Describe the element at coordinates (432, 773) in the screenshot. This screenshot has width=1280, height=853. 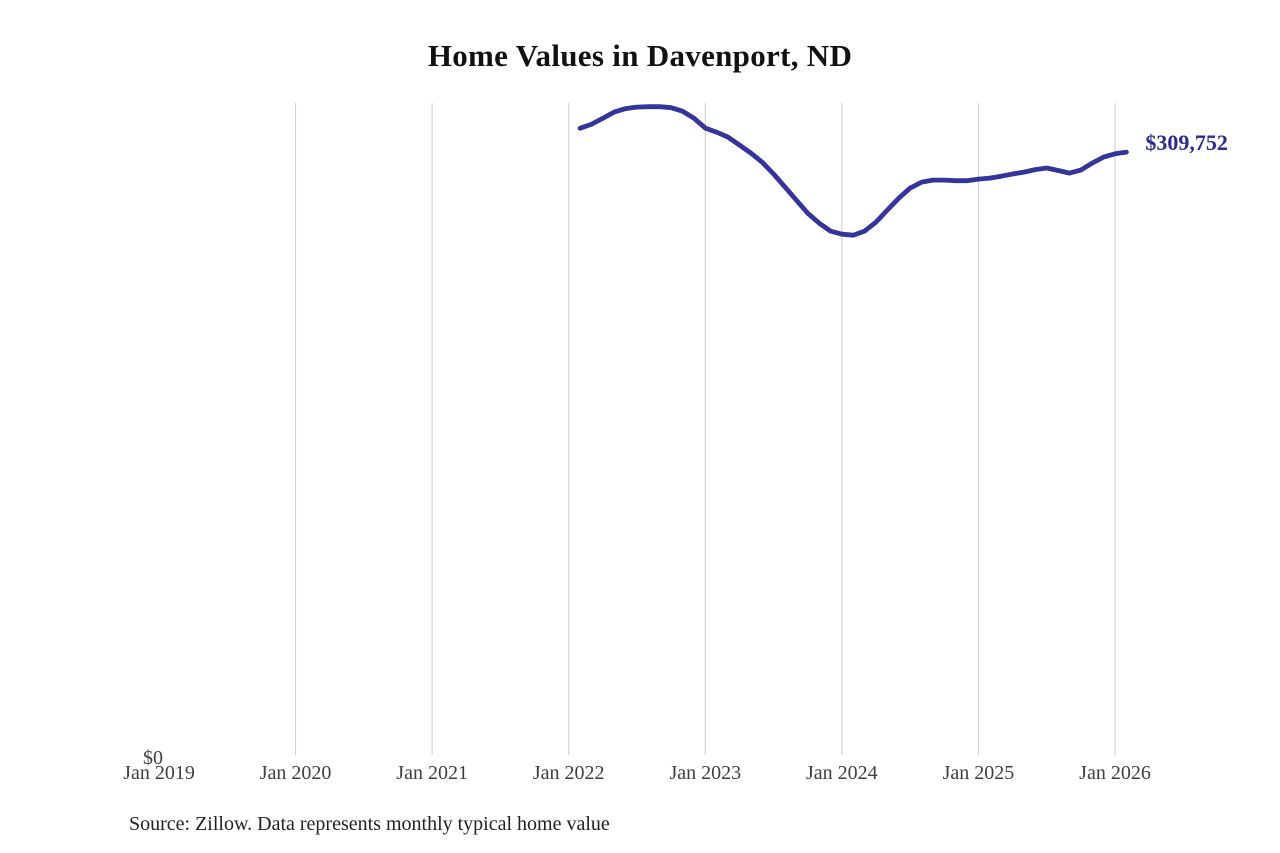
I see `x-axis-label: Jan 2021` at that location.